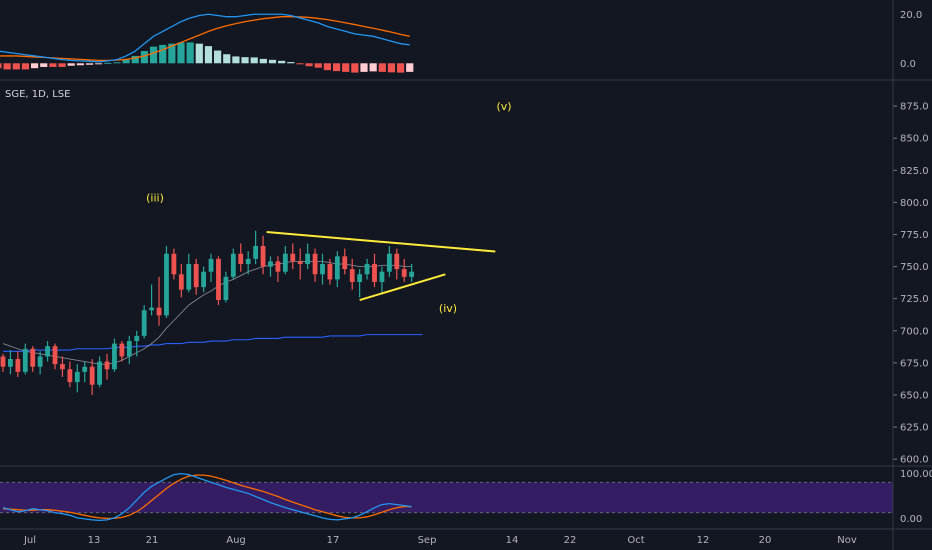 This screenshot has height=550, width=932. Describe the element at coordinates (503, 106) in the screenshot. I see `wave-label-v: (v)` at that location.